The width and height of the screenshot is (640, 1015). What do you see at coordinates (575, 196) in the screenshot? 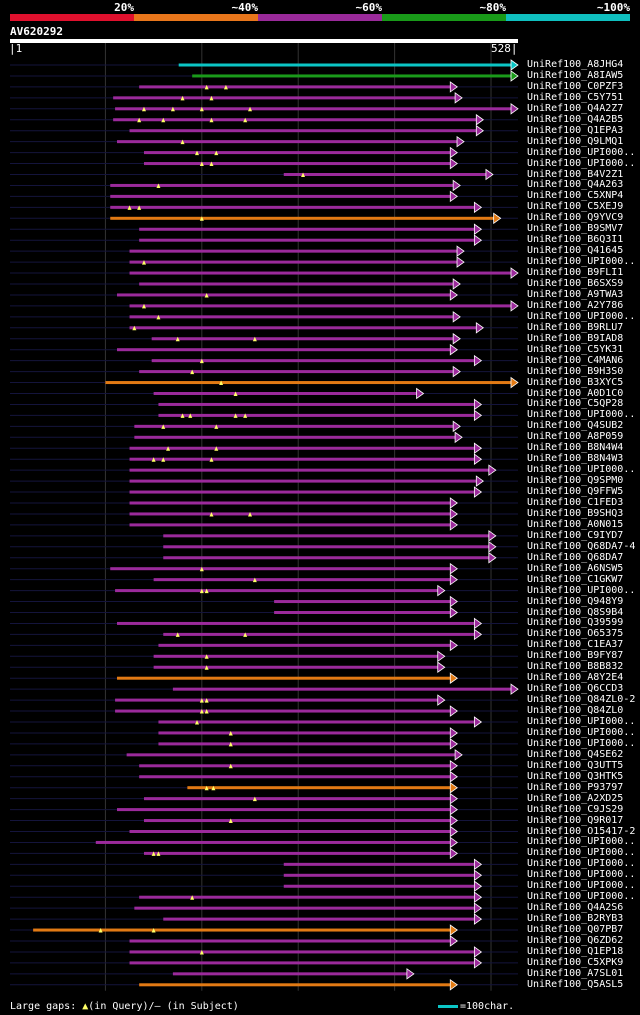
I see `hit-label: UniRef100_C5XNP4` at bounding box center [575, 196].